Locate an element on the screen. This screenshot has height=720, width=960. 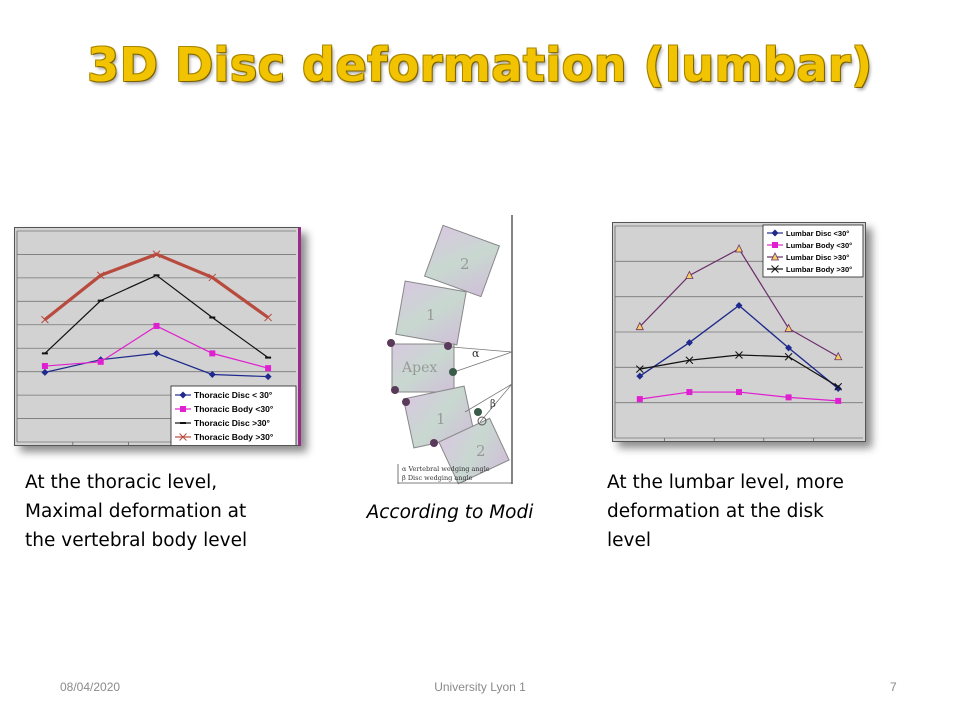
slide-title: 3D Disc deformation (lumbar) is located at coordinates (480, 65).